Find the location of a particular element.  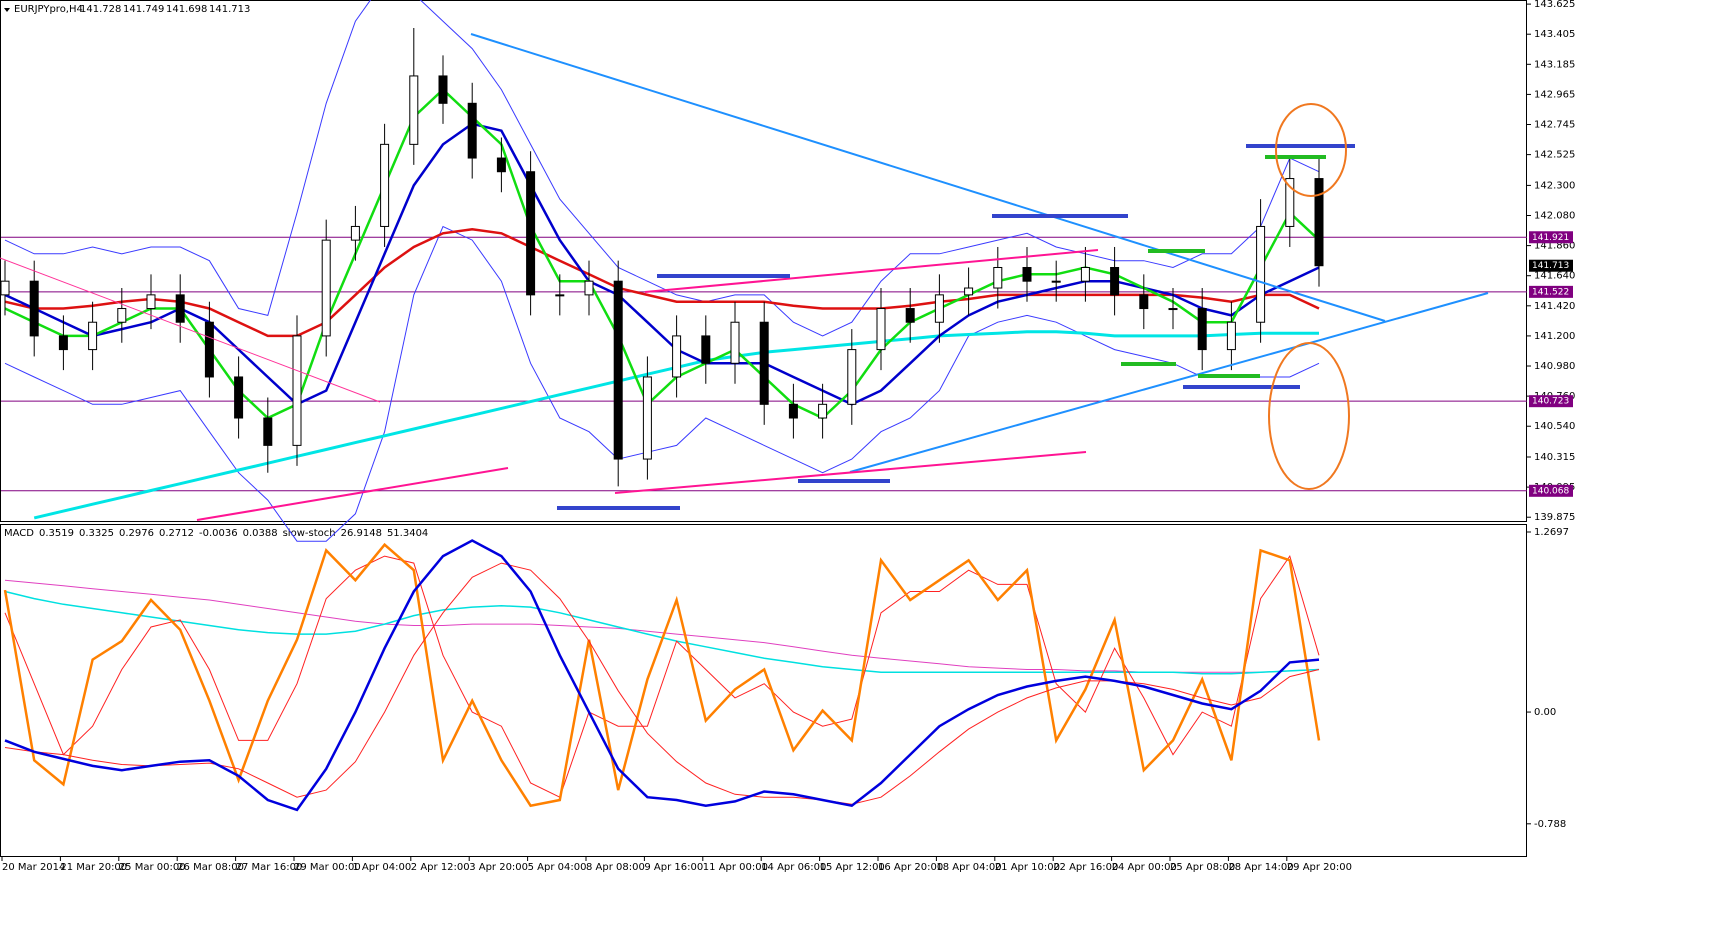

header: EURJPYpro,H4 is located at coordinates (43, 9).